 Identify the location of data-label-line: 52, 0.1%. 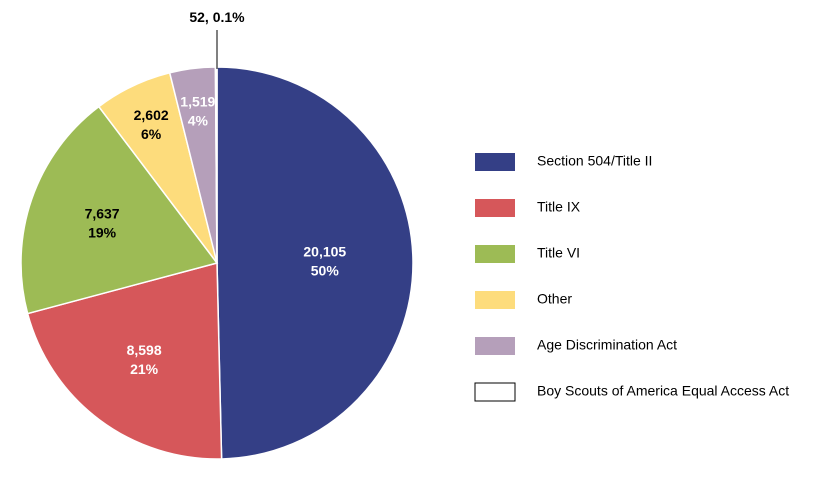
(217, 17).